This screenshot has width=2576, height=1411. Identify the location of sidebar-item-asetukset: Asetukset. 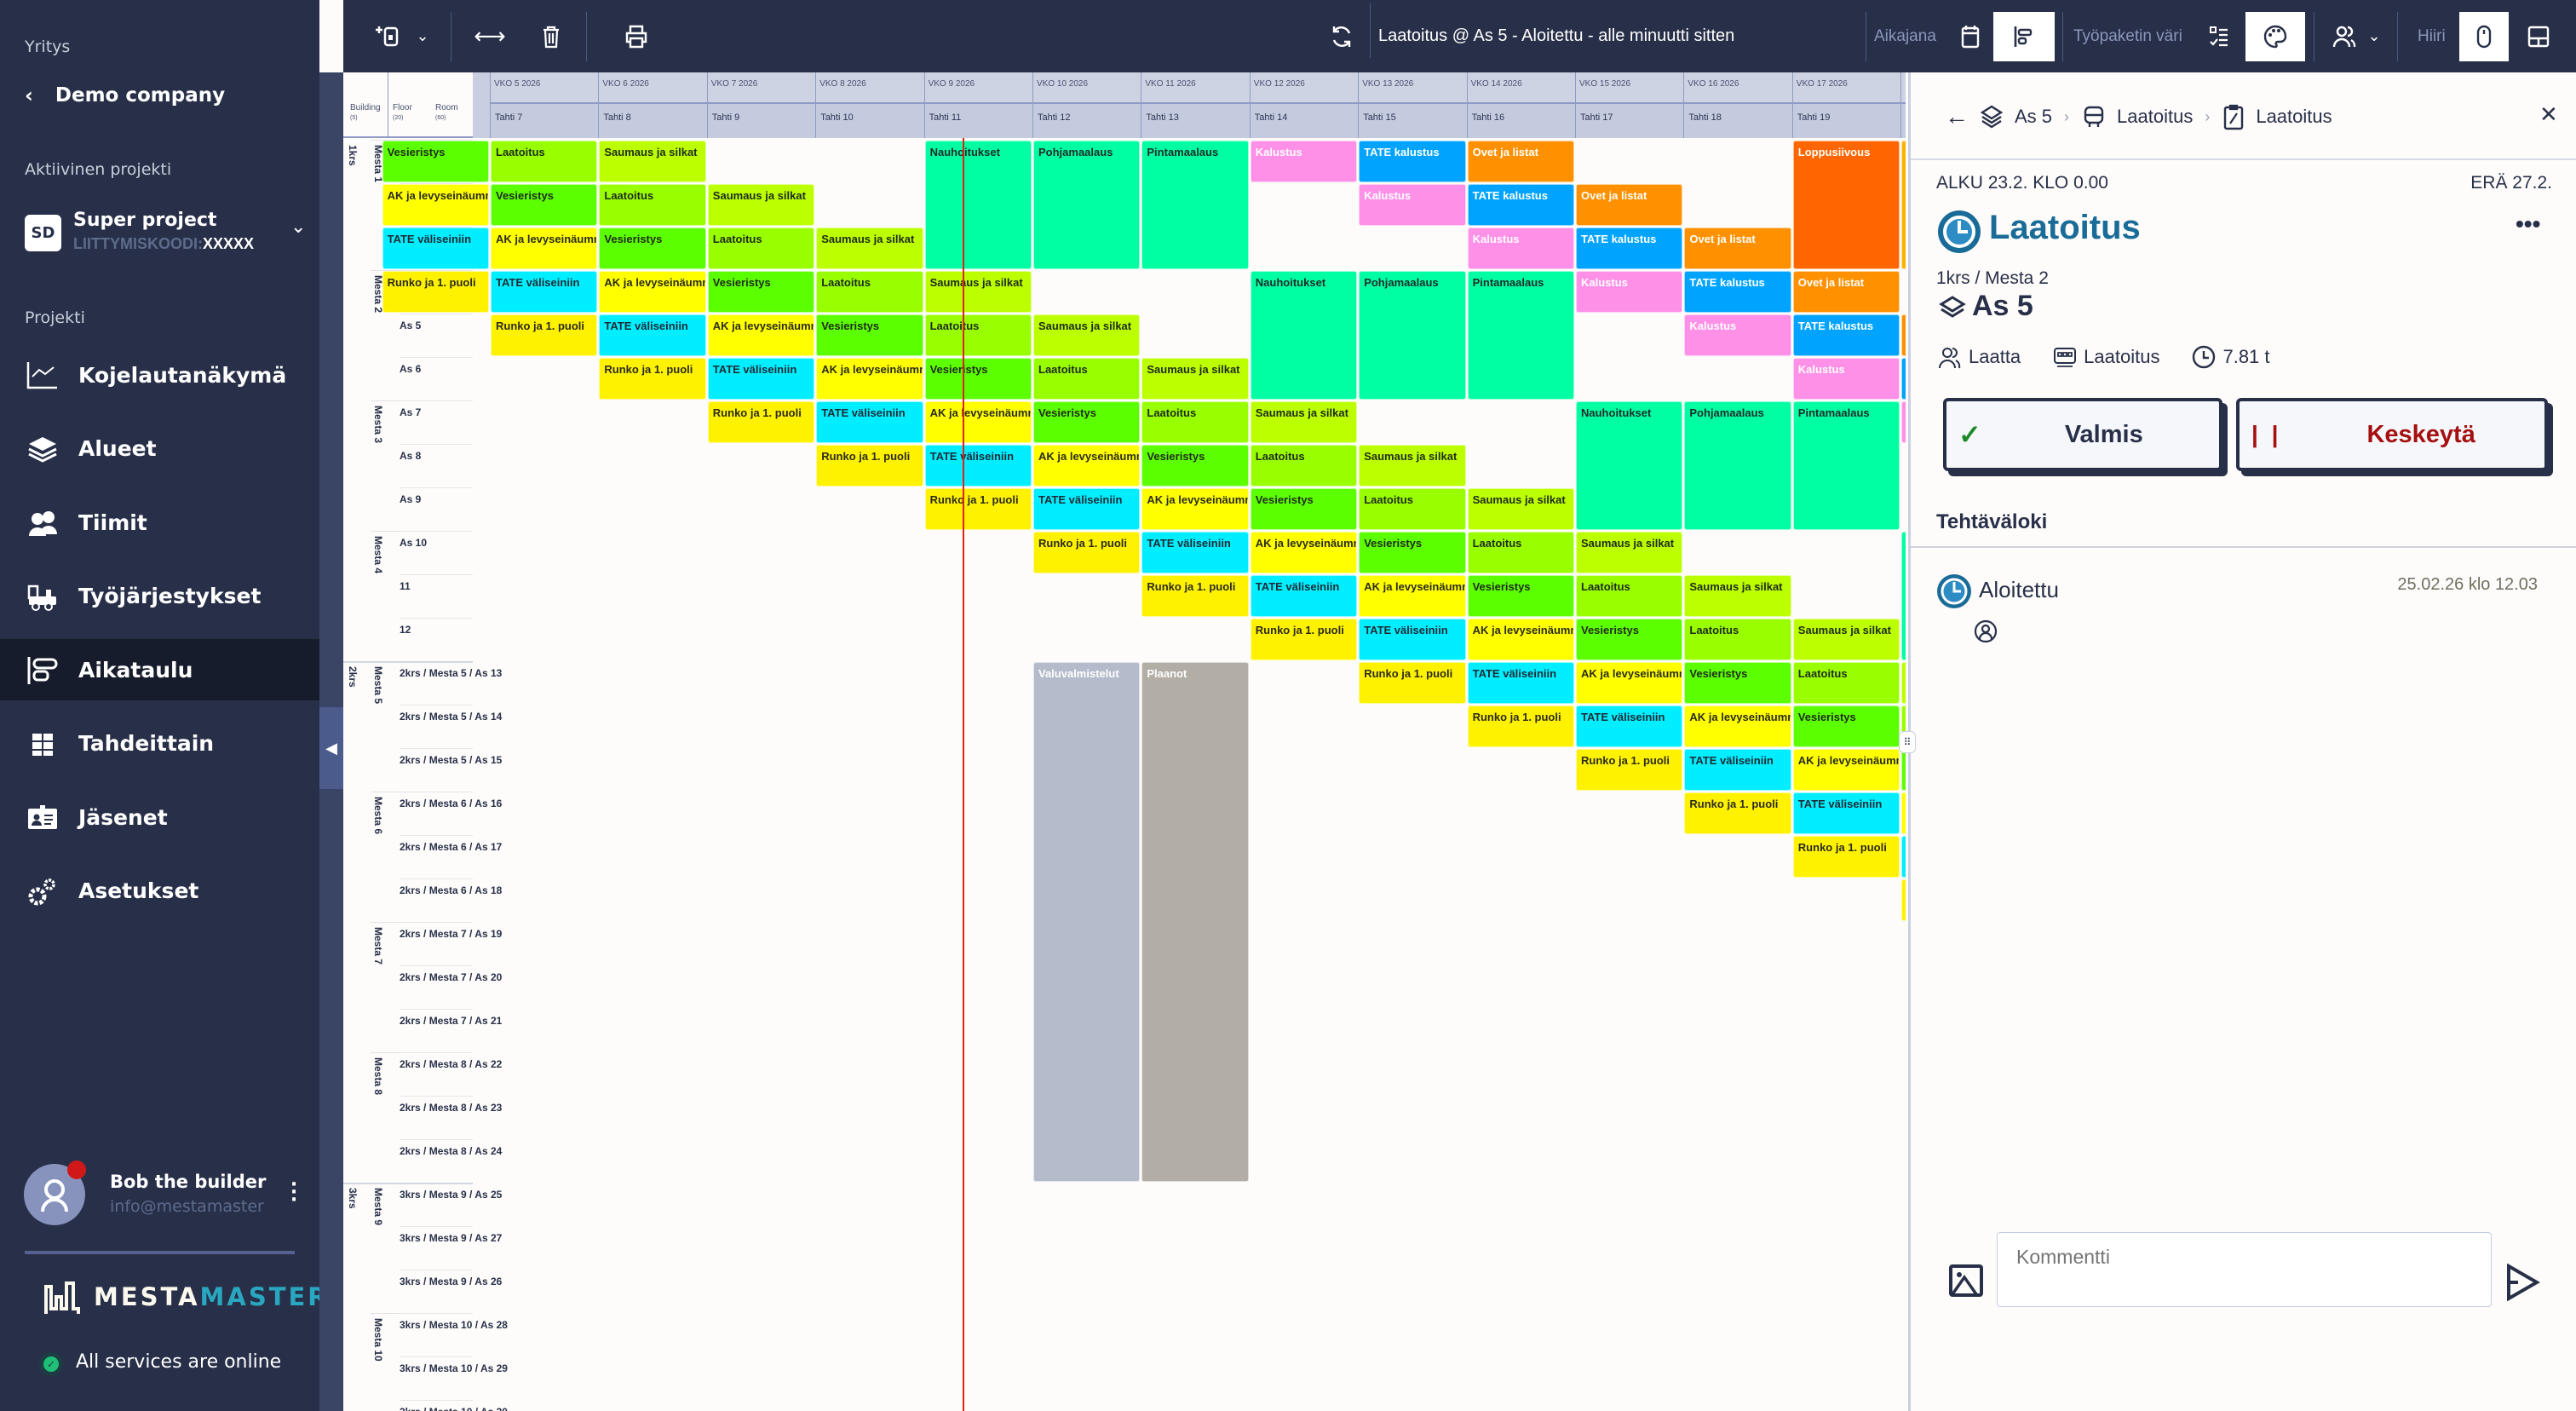
(159, 891).